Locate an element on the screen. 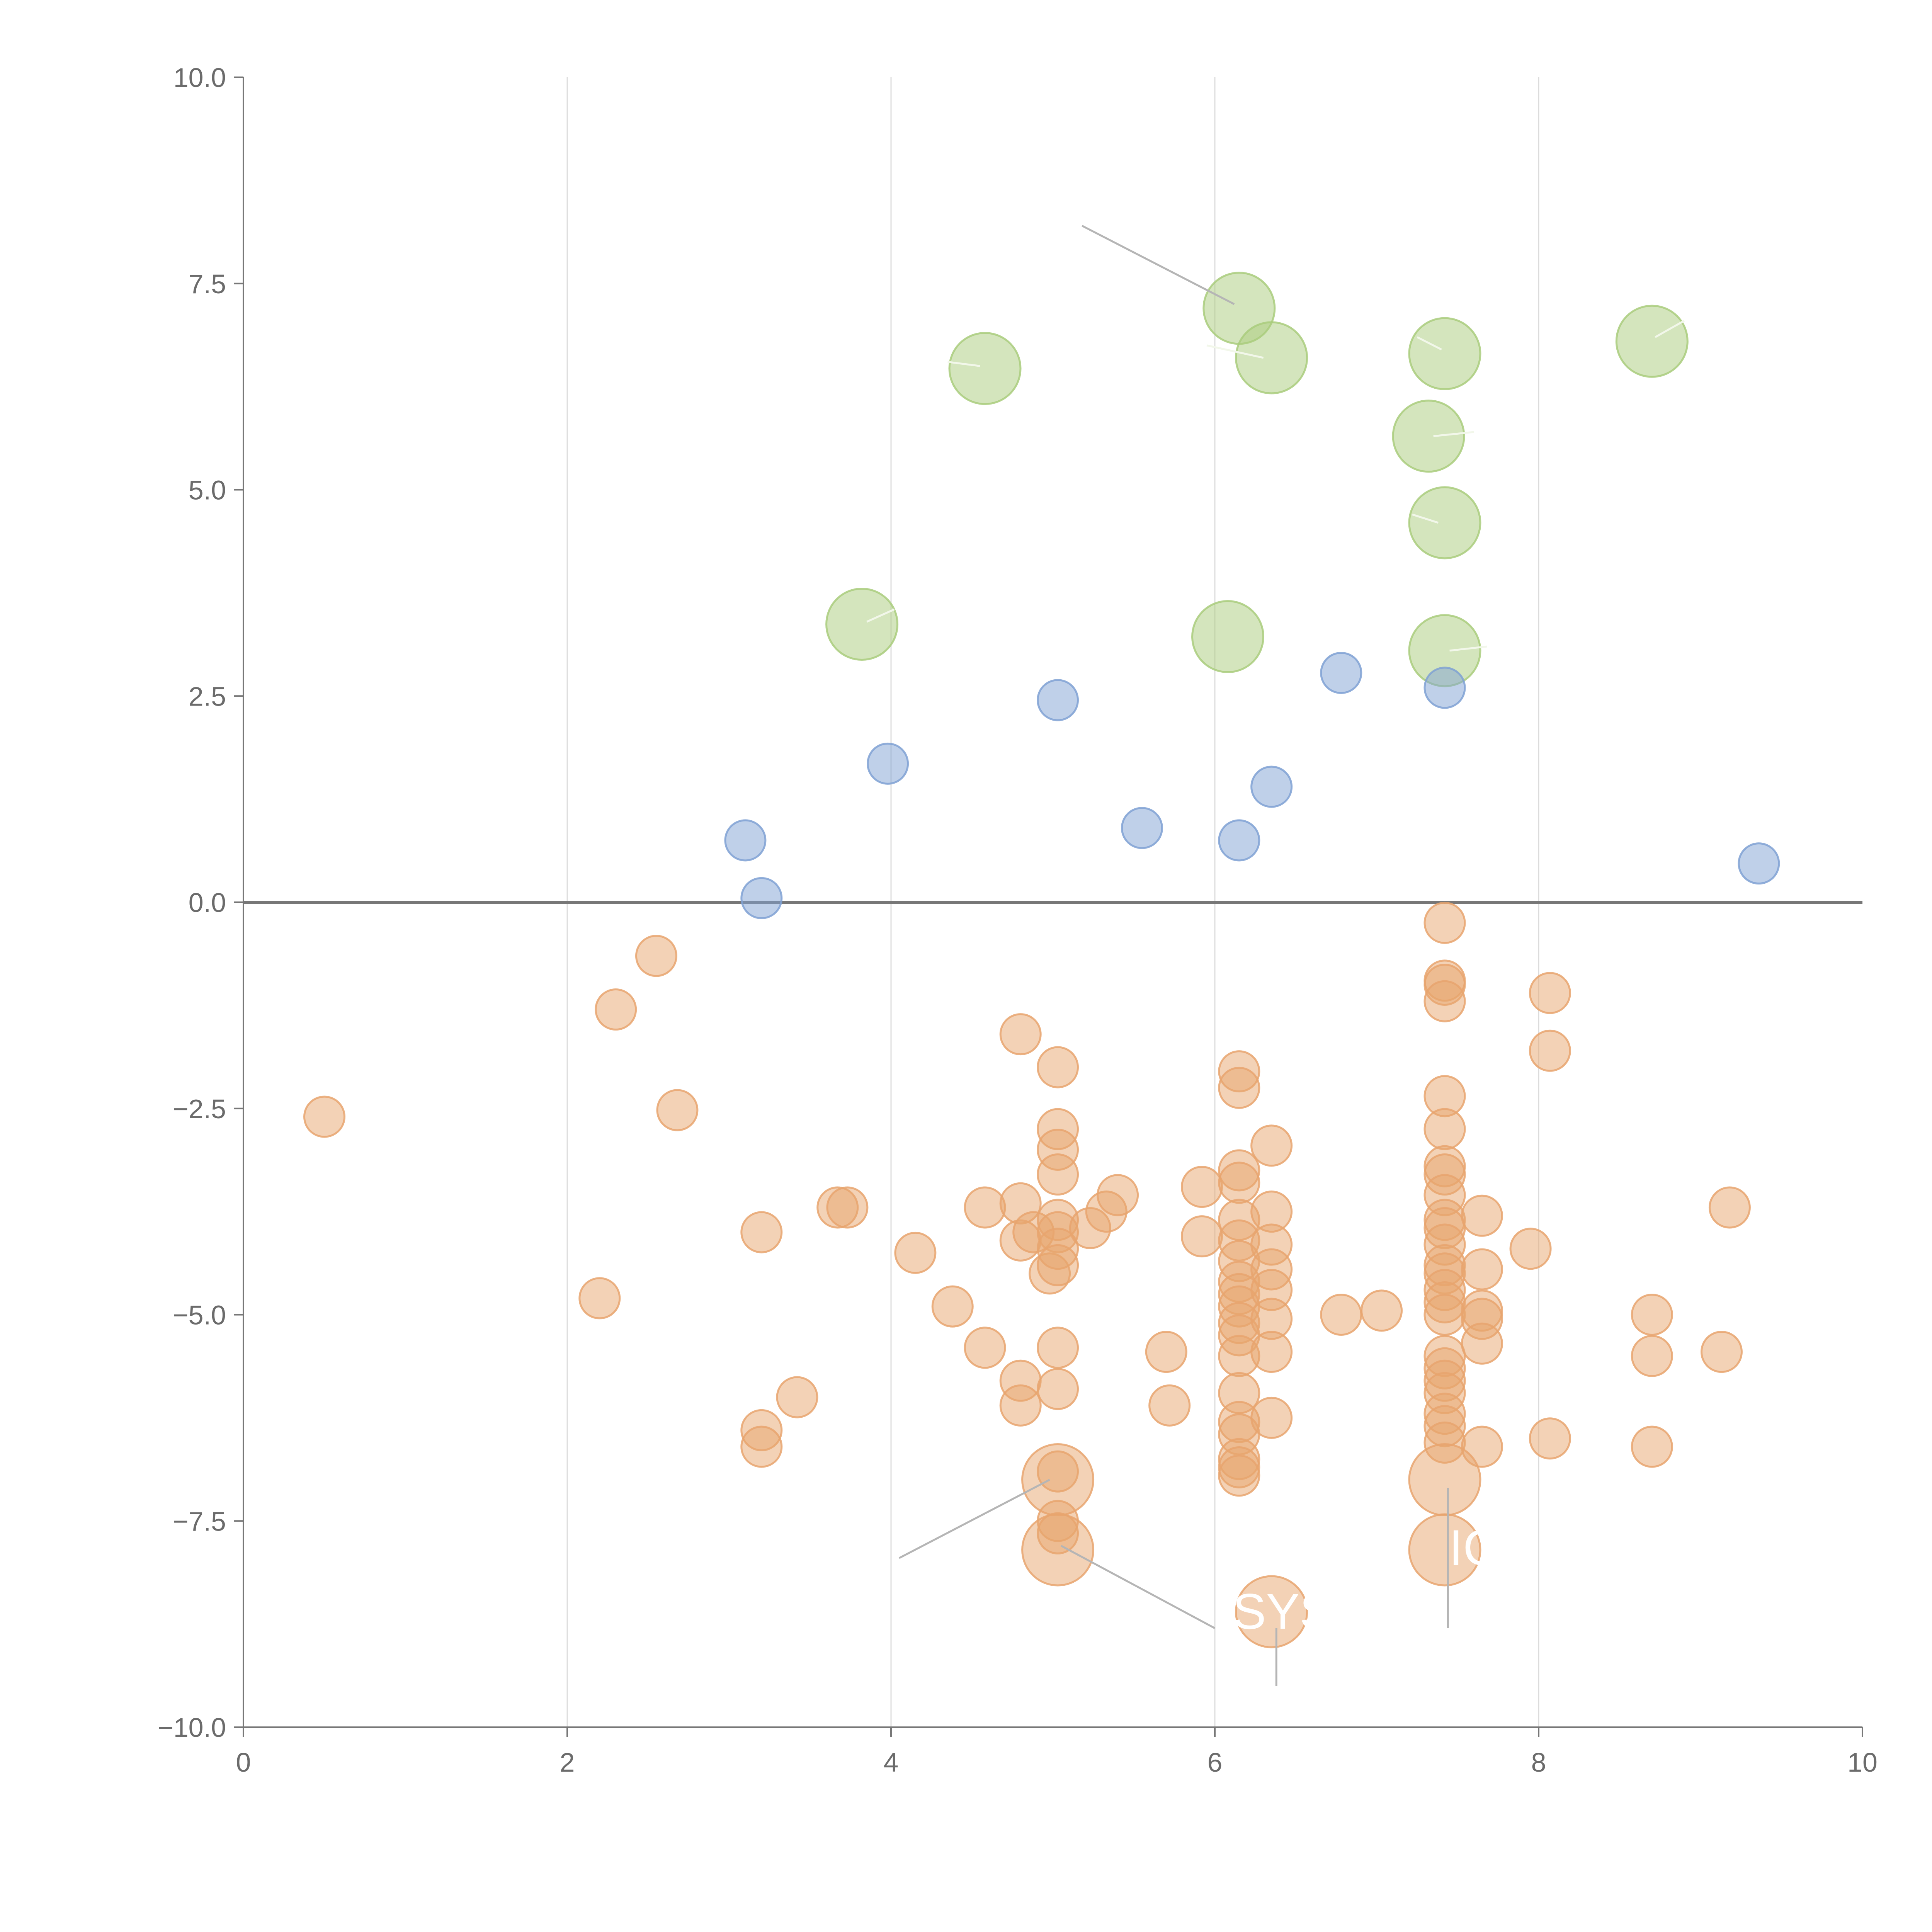 This screenshot has height=1932, width=1932. y-tick-label: −5.0 is located at coordinates (200, 1315).